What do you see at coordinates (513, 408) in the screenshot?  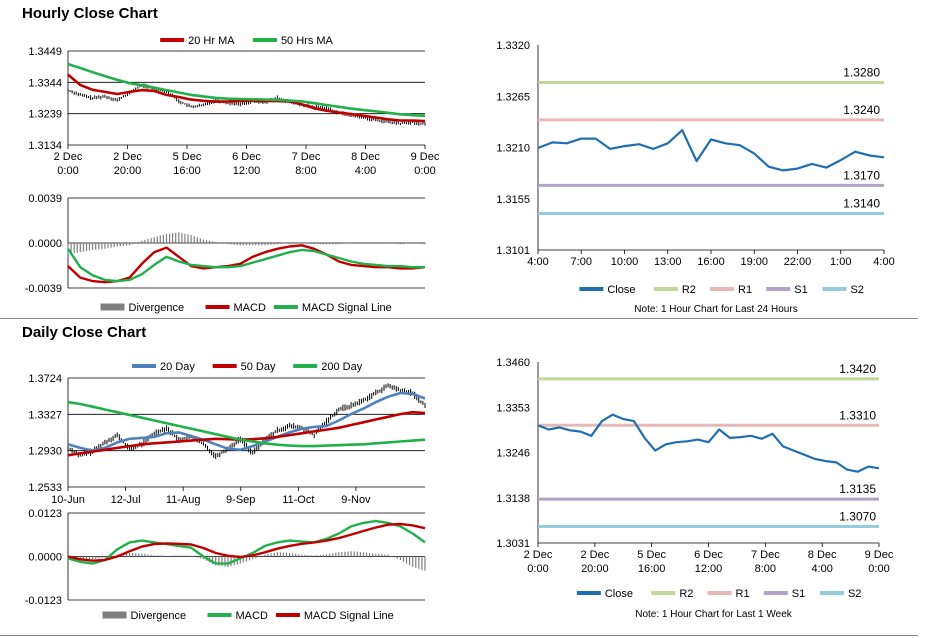 I see `daily-close-y-tick: 1.3353` at bounding box center [513, 408].